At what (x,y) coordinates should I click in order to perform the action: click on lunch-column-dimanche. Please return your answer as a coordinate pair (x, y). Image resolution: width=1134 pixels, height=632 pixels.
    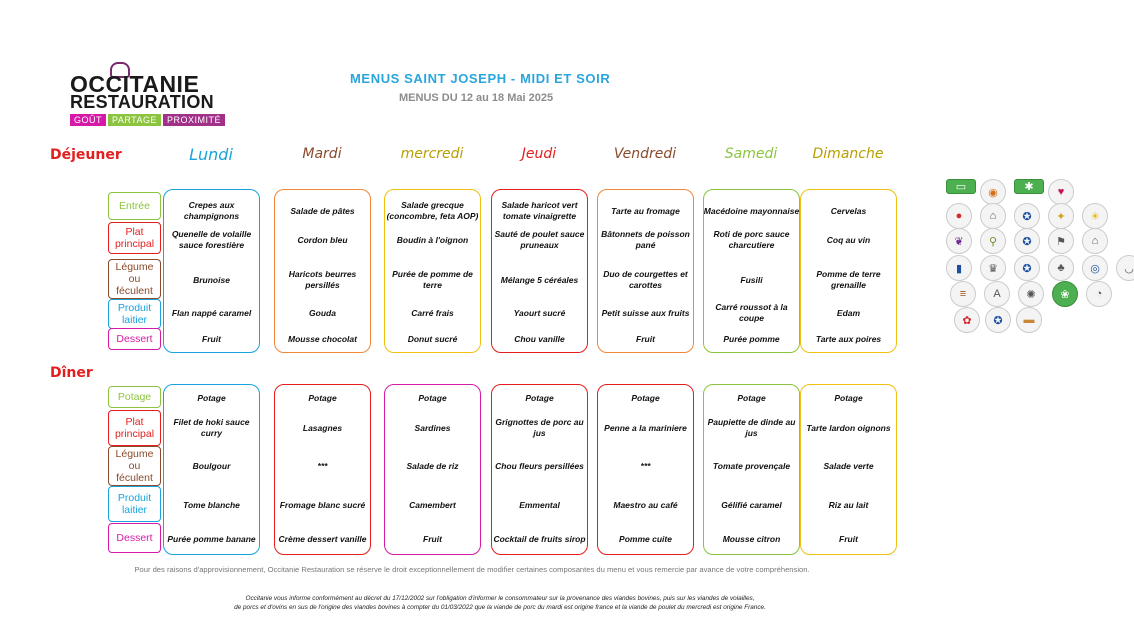
    Looking at the image, I should click on (848, 271).